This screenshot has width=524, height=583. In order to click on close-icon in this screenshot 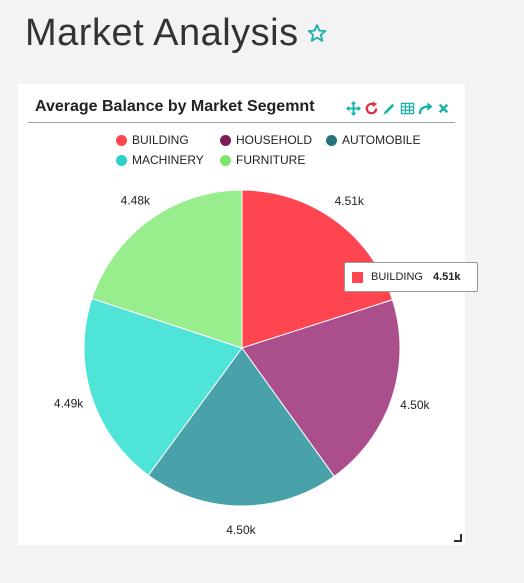, I will do `click(443, 108)`.